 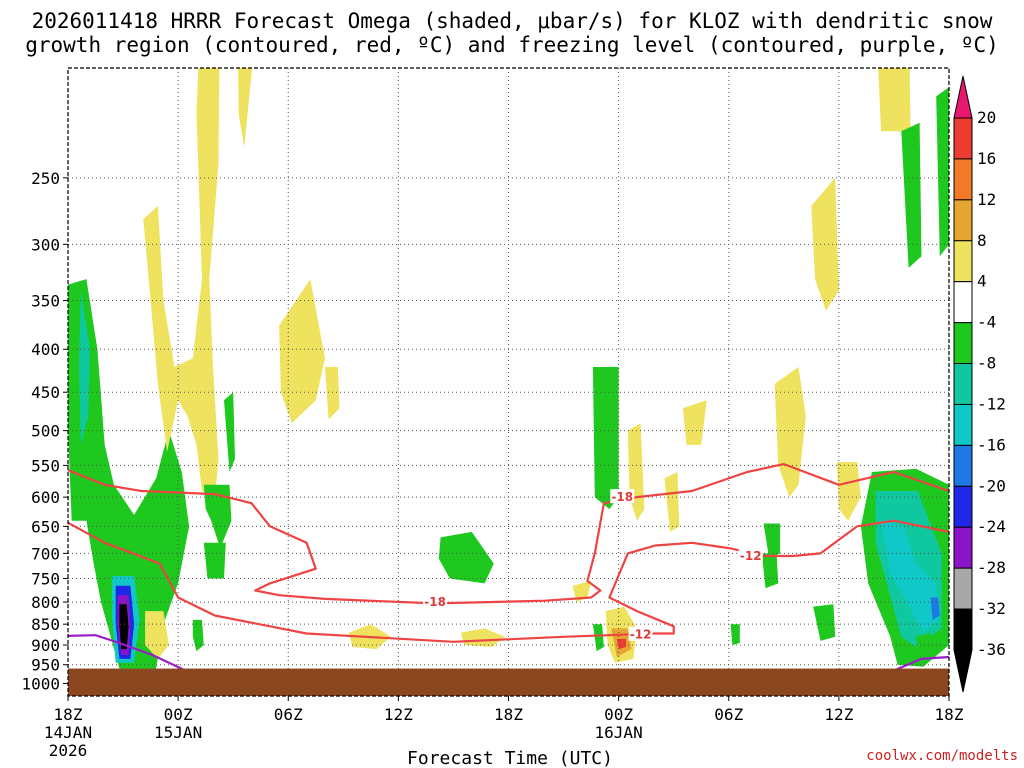 What do you see at coordinates (45, 665) in the screenshot?
I see `y-tick-label-950: 950` at bounding box center [45, 665].